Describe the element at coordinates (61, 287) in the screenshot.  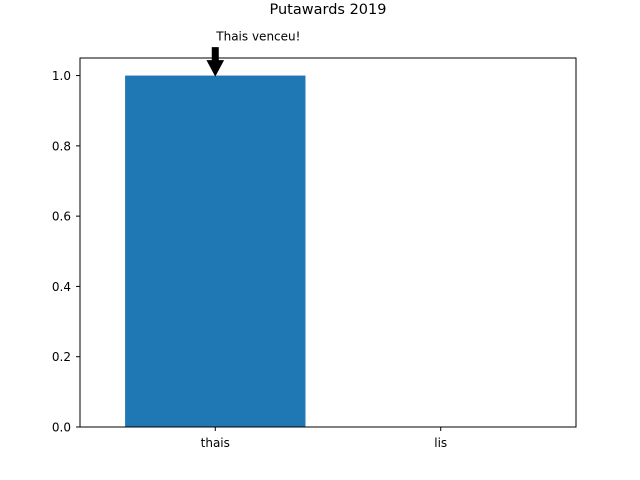
I see `y-tick-label: 0.4` at that location.